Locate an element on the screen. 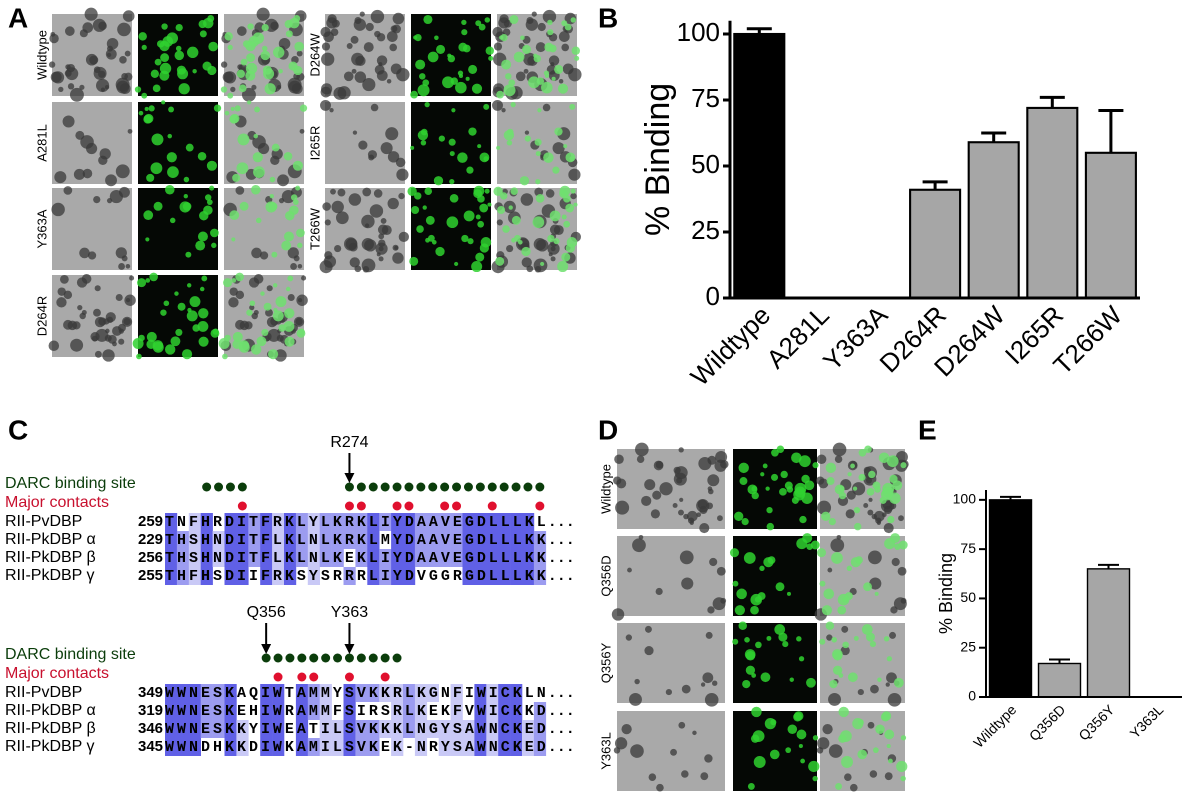 This screenshot has width=1189, height=800. contact-dot is located at coordinates (349, 677).